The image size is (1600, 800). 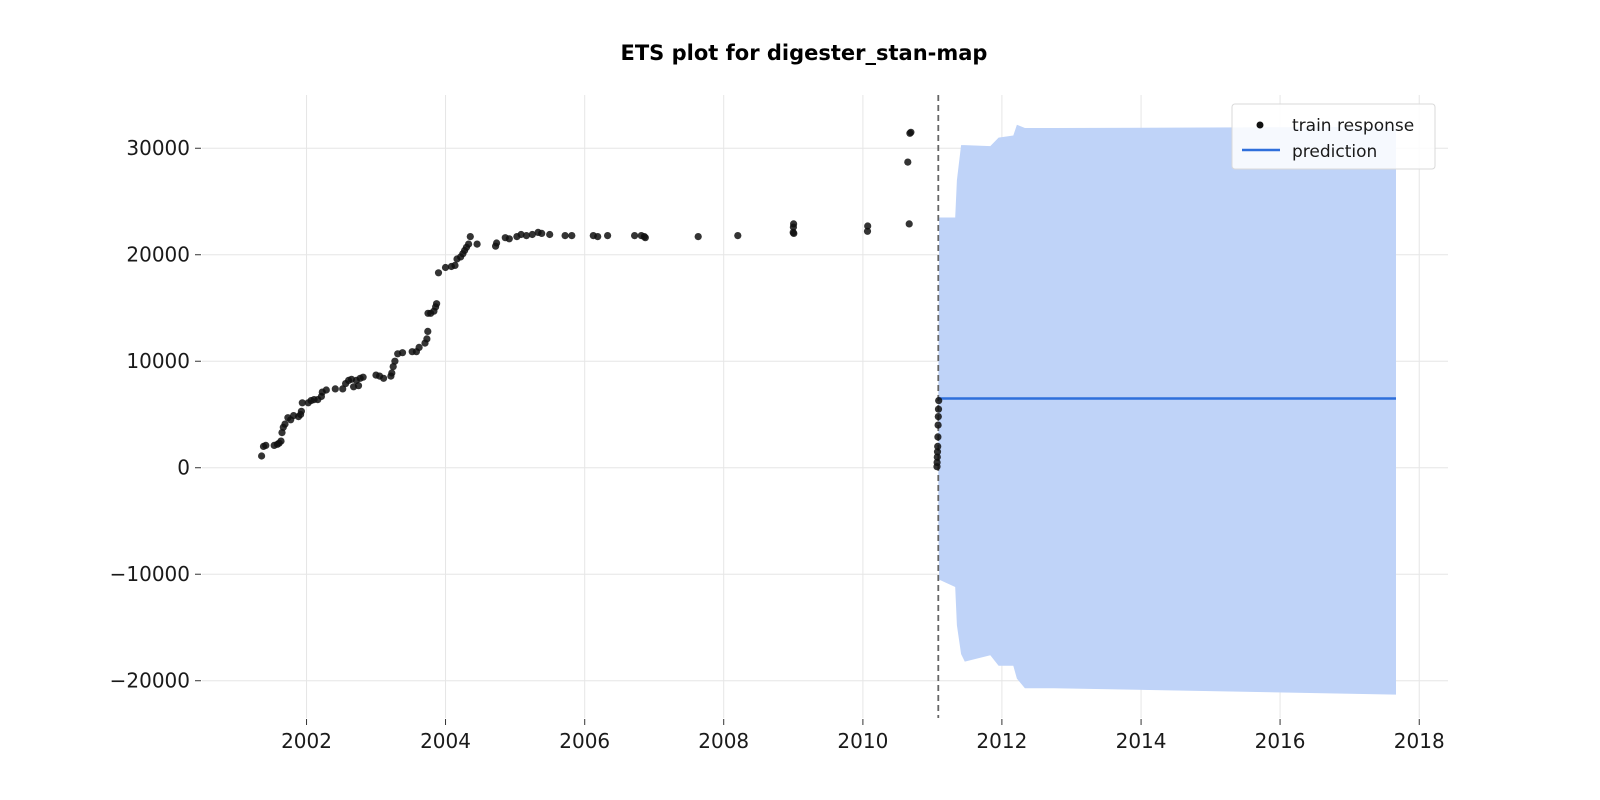 What do you see at coordinates (584, 741) in the screenshot?
I see `x-tick-label: 2006` at bounding box center [584, 741].